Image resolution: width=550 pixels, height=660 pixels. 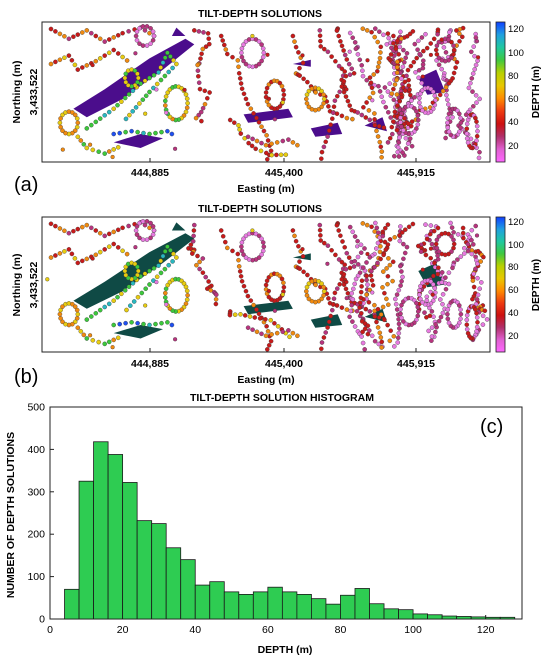 I want to click on histogram-xtick-label: 60, so click(x=268, y=630).